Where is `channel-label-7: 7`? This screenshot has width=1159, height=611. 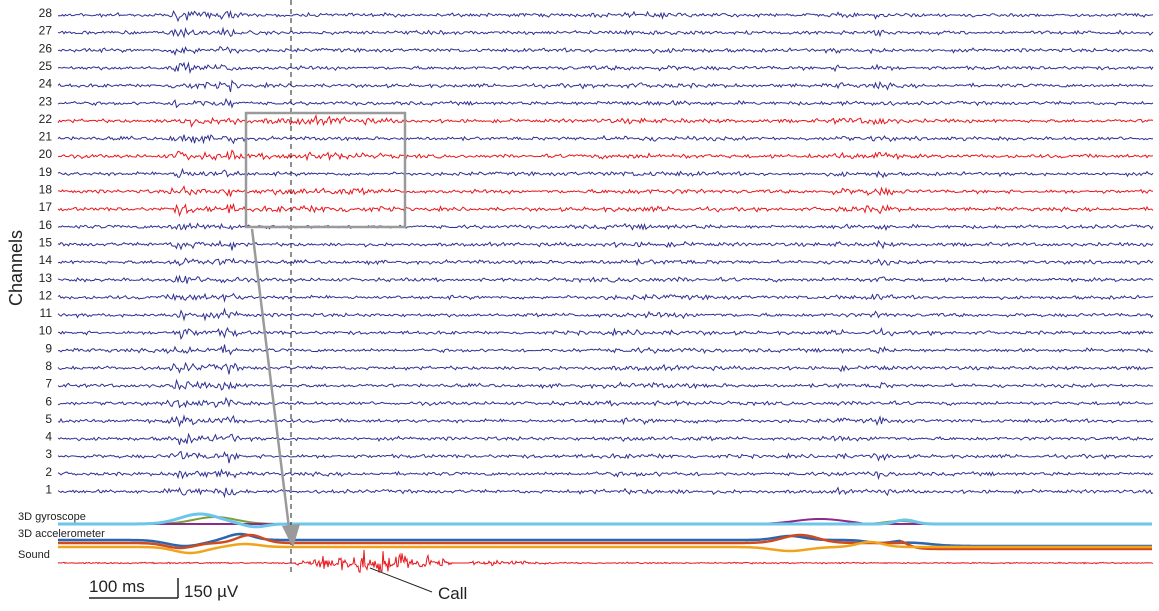 channel-label-7: 7 is located at coordinates (48, 384).